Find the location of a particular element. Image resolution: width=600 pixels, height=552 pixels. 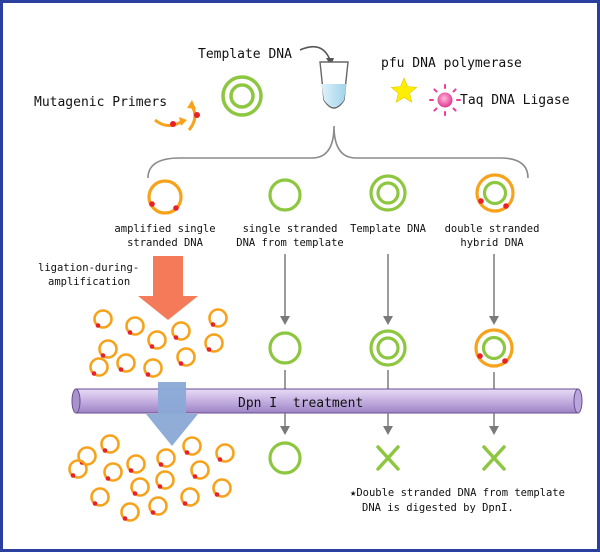

gray-connectors-mid is located at coordinates (389, 380).